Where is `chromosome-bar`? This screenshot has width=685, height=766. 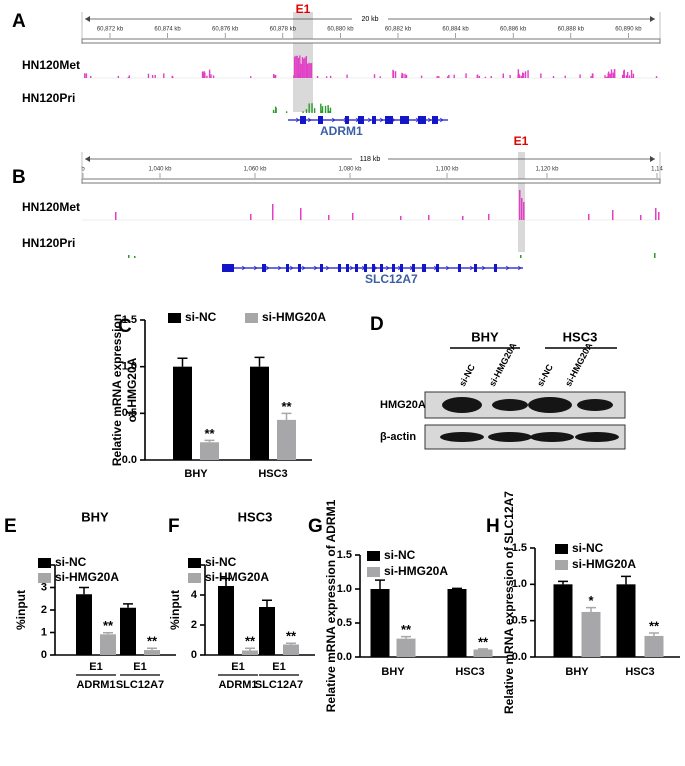 chromosome-bar is located at coordinates (371, 181).